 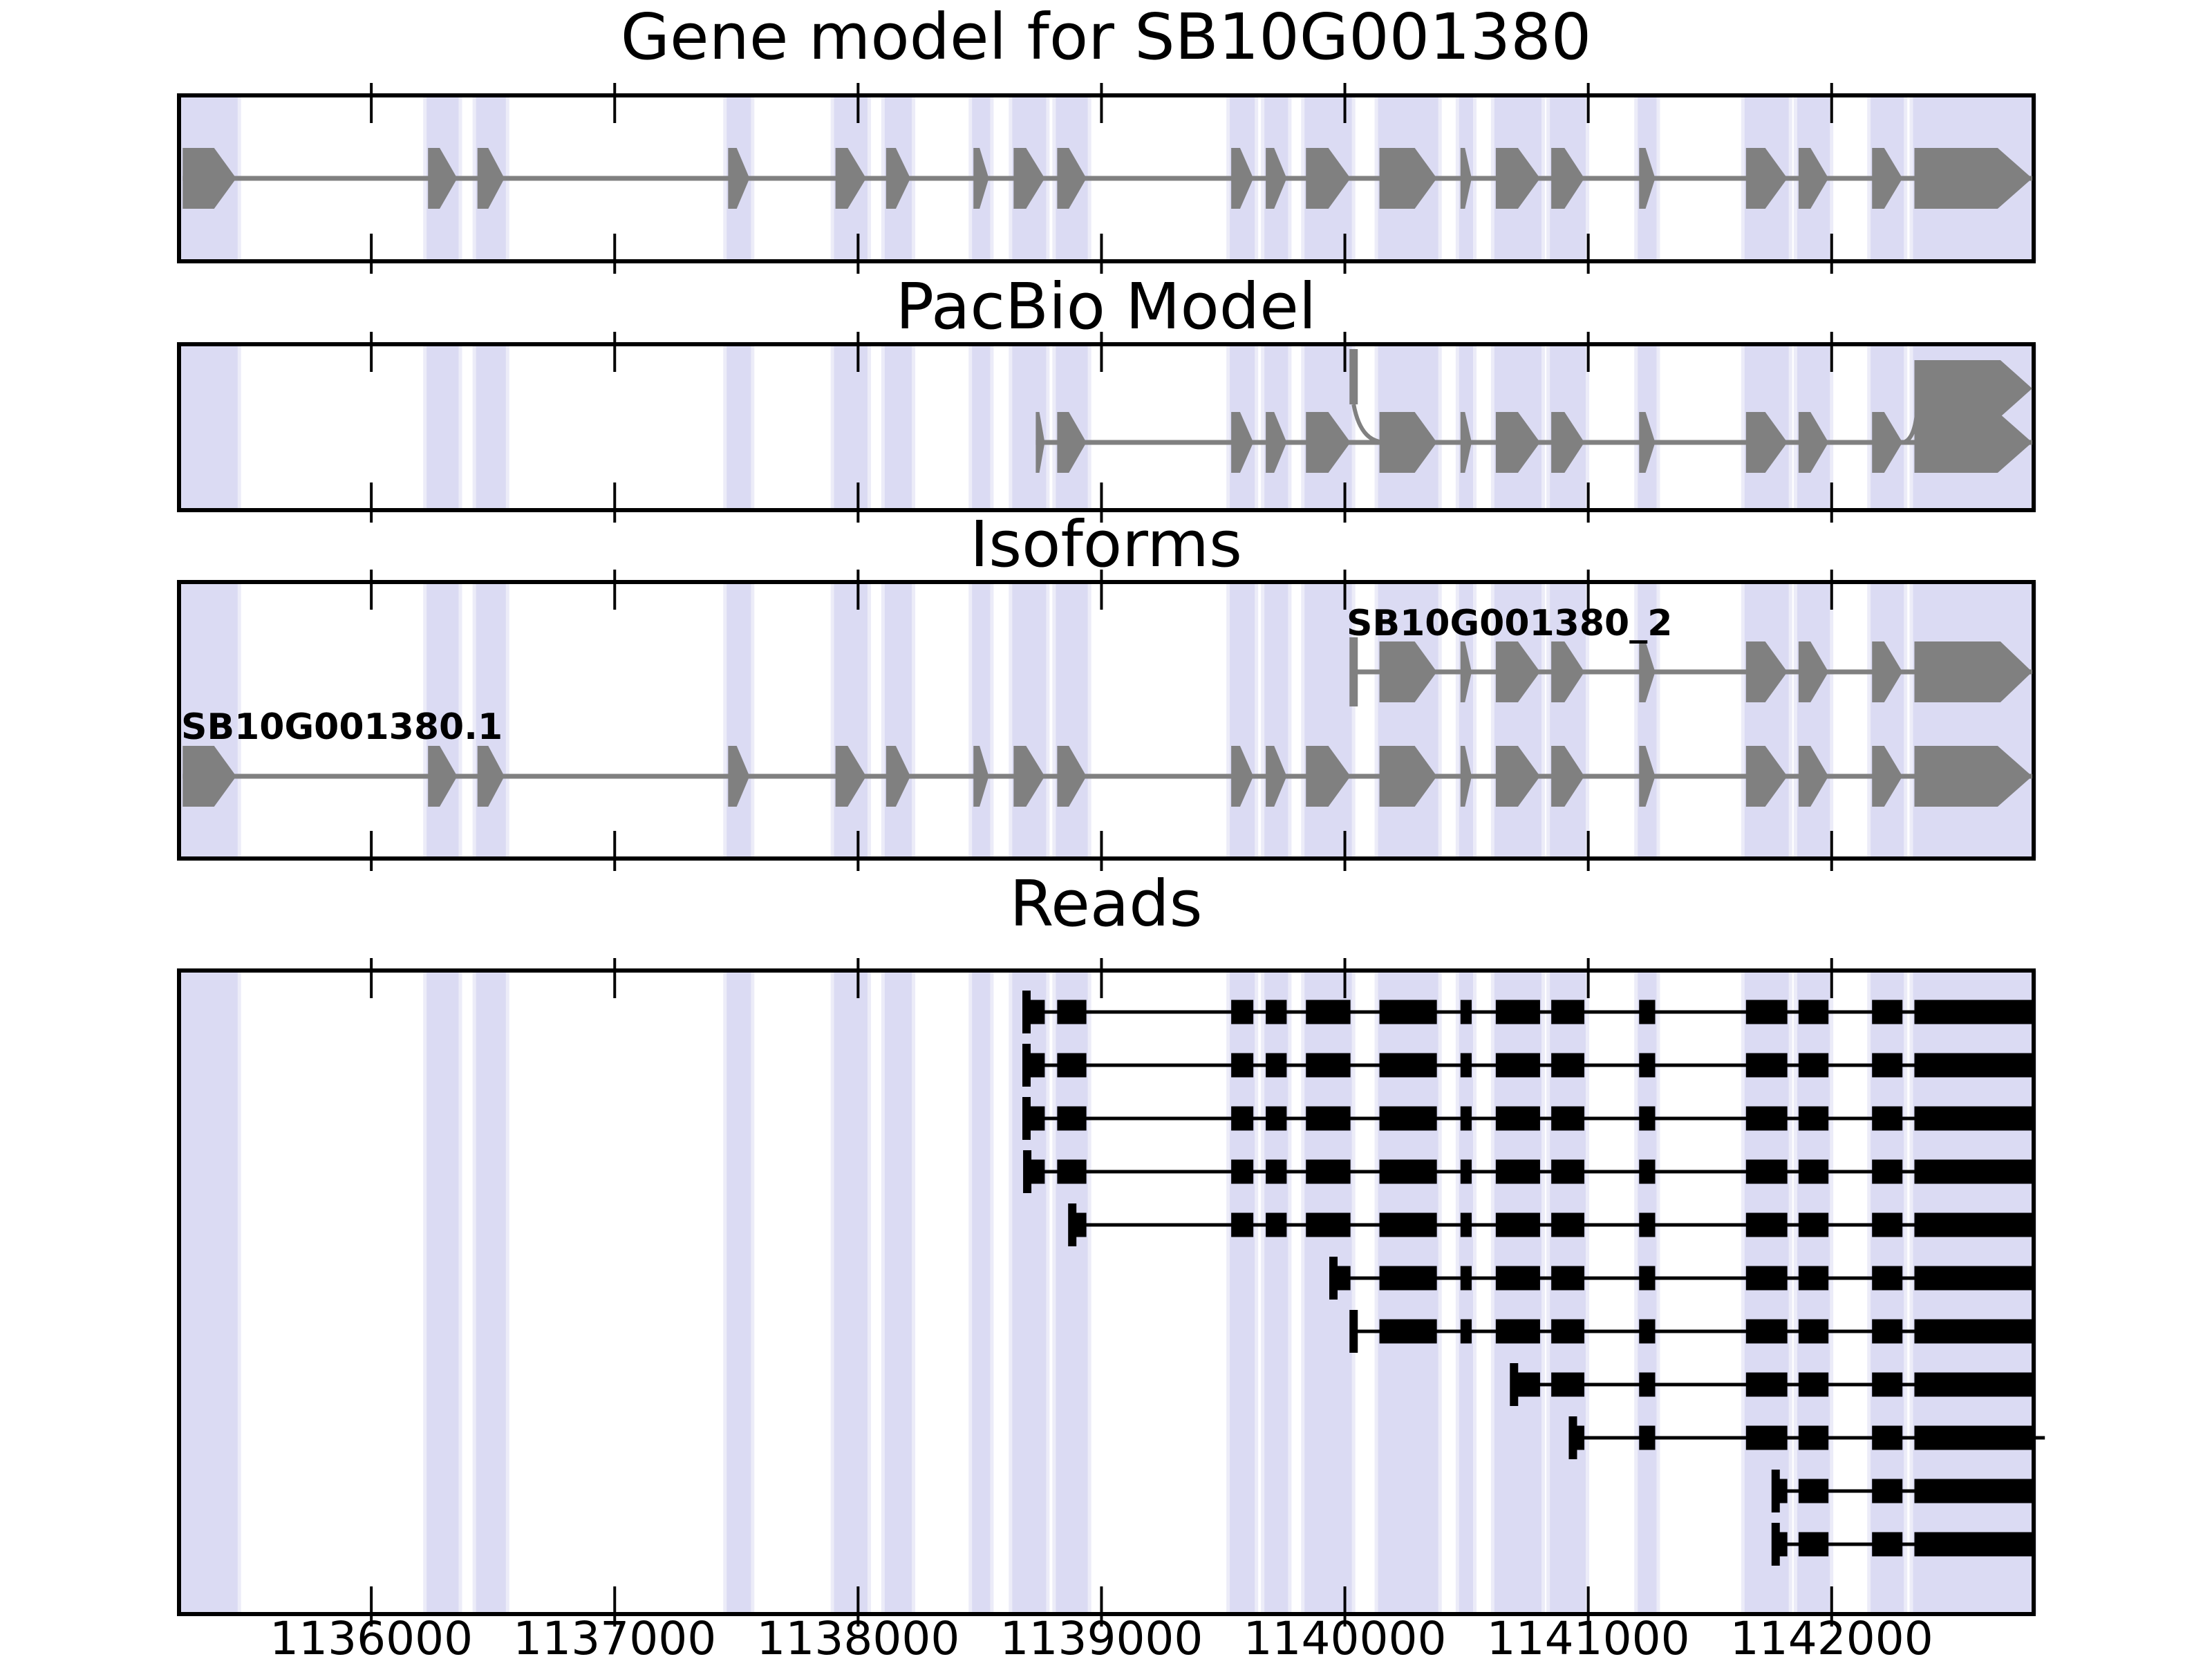 What do you see at coordinates (342, 727) in the screenshot?
I see `isoform-label-sb10g001380.1: SB10G001380.1` at bounding box center [342, 727].